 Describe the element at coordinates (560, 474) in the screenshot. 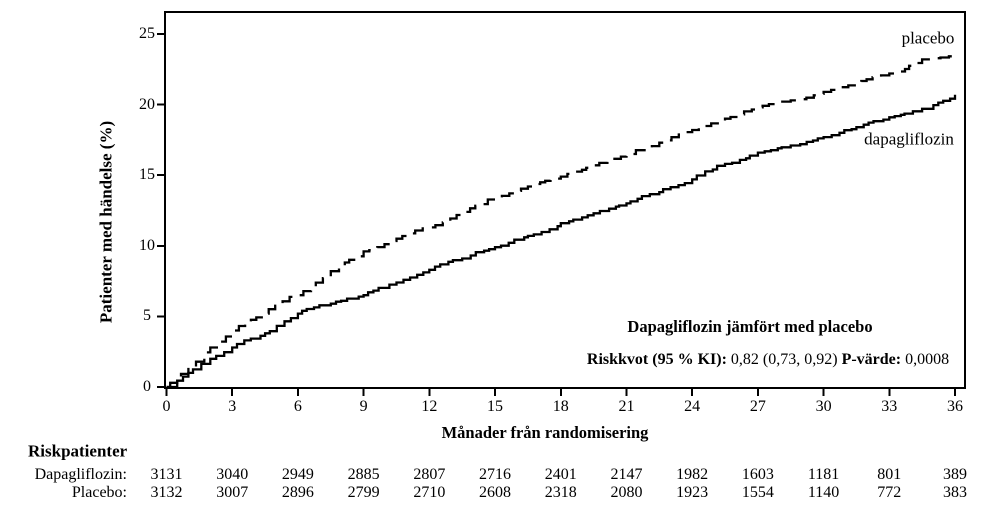

I see `risk-count-dapagliflozin: 2401` at that location.